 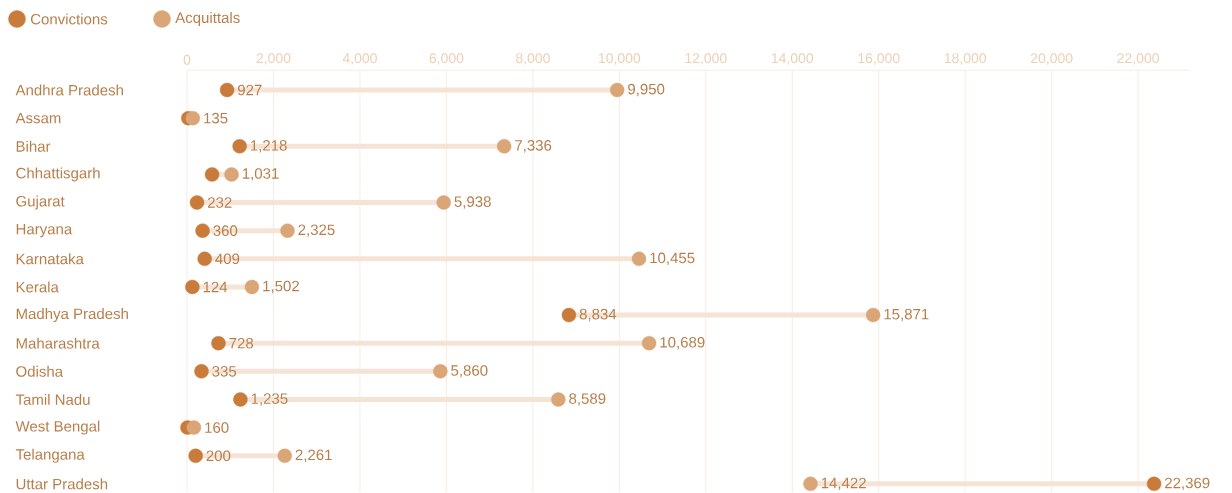 What do you see at coordinates (50, 259) in the screenshot?
I see `y-tick-label: Karnataka` at bounding box center [50, 259].